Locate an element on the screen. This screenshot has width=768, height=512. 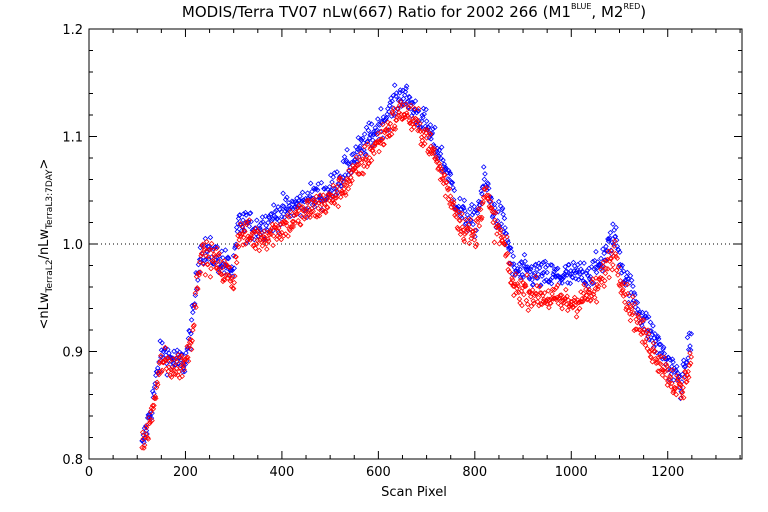
x-tick-label: 800 is located at coordinates (474, 472).